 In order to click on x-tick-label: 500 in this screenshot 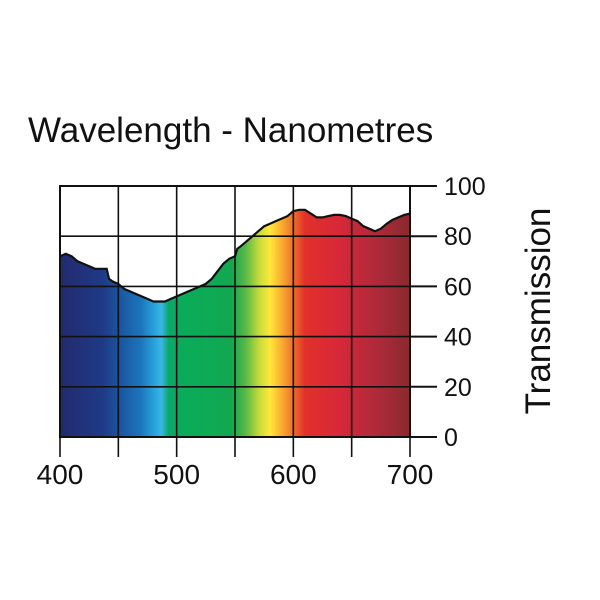, I will do `click(176, 474)`.